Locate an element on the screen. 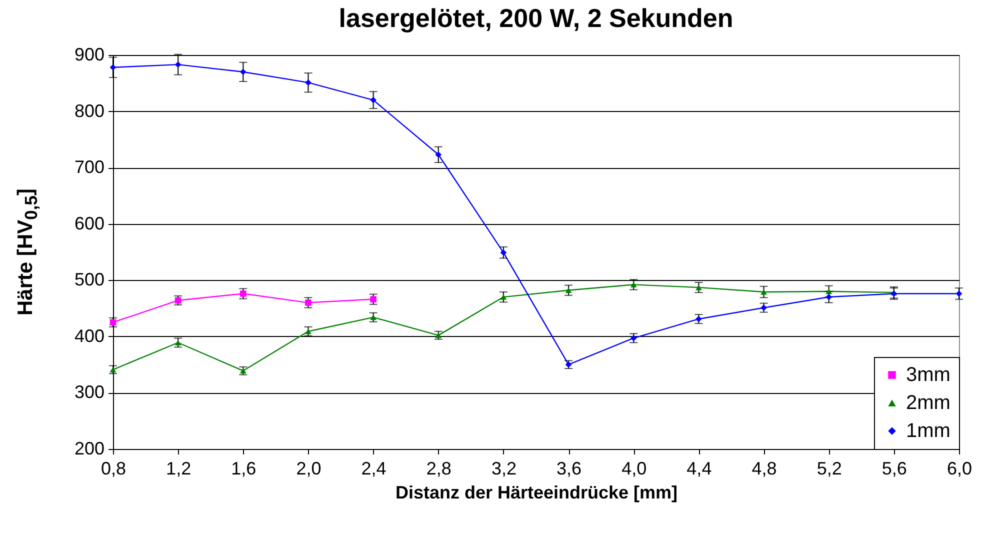 Image resolution: width=989 pixels, height=534 pixels. x-tick-label: 4,0 is located at coordinates (634, 468).